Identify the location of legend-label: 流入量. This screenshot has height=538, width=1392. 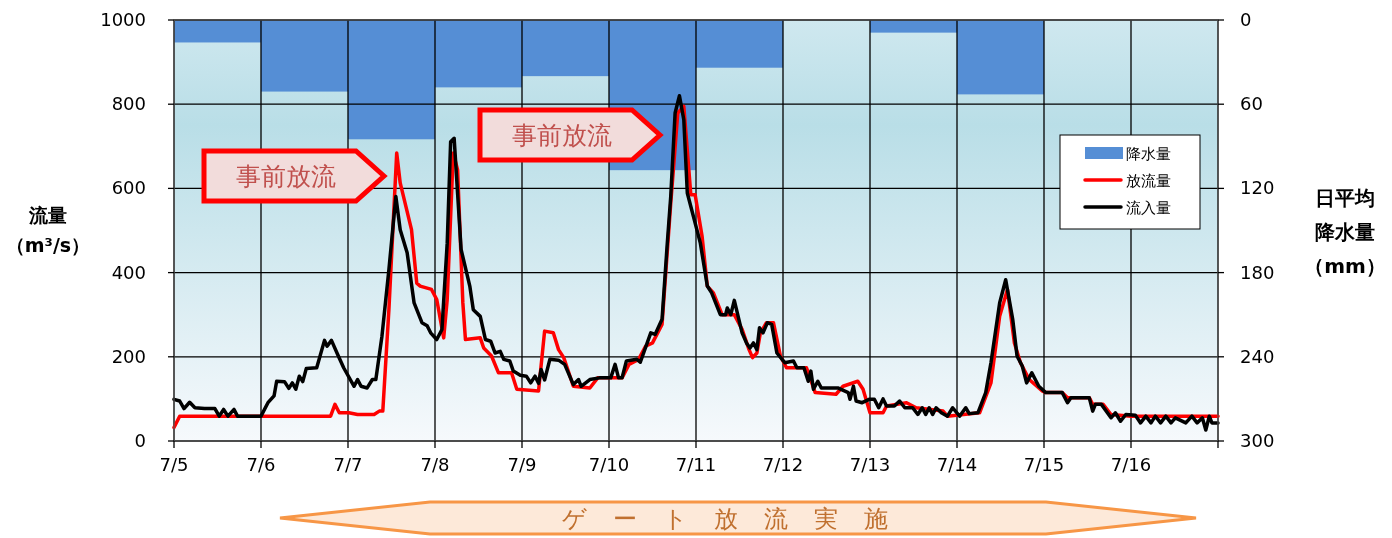
(1148, 208).